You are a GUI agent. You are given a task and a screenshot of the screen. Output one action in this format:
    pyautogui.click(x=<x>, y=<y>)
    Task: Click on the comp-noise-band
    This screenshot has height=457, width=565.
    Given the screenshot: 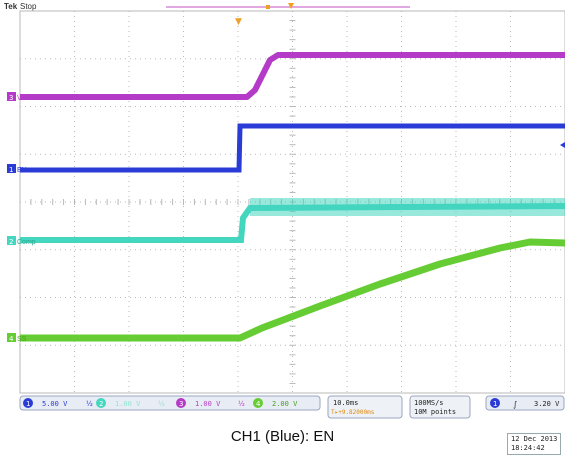 What is the action you would take?
    pyautogui.click(x=407, y=207)
    